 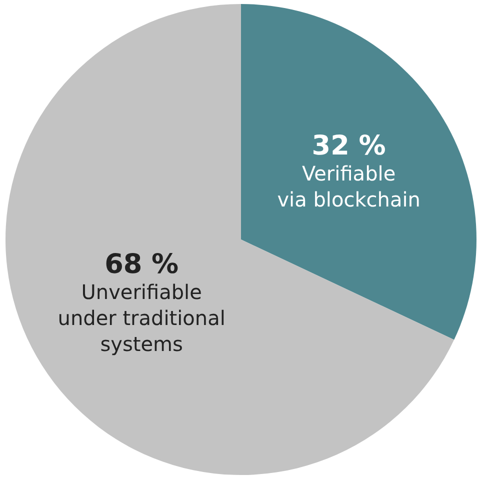 What do you see at coordinates (141, 264) in the screenshot?
I see `data-label: 68 %` at bounding box center [141, 264].